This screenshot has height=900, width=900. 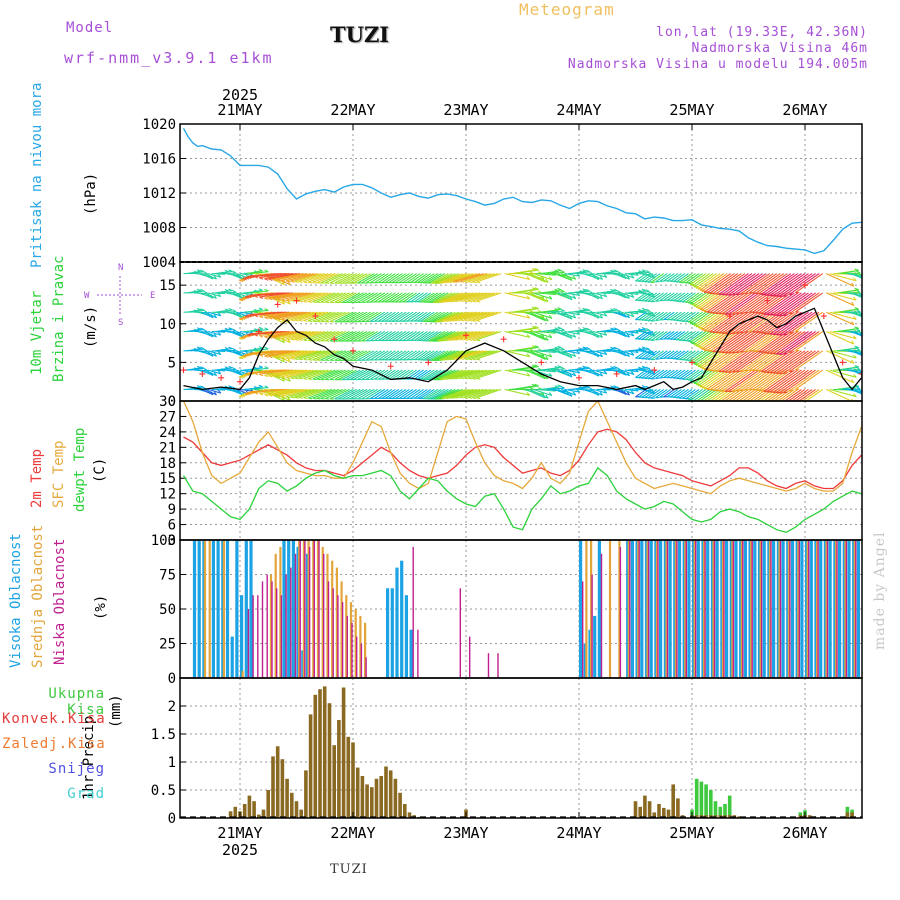 I want to click on total-rain-bar, so click(x=701, y=799).